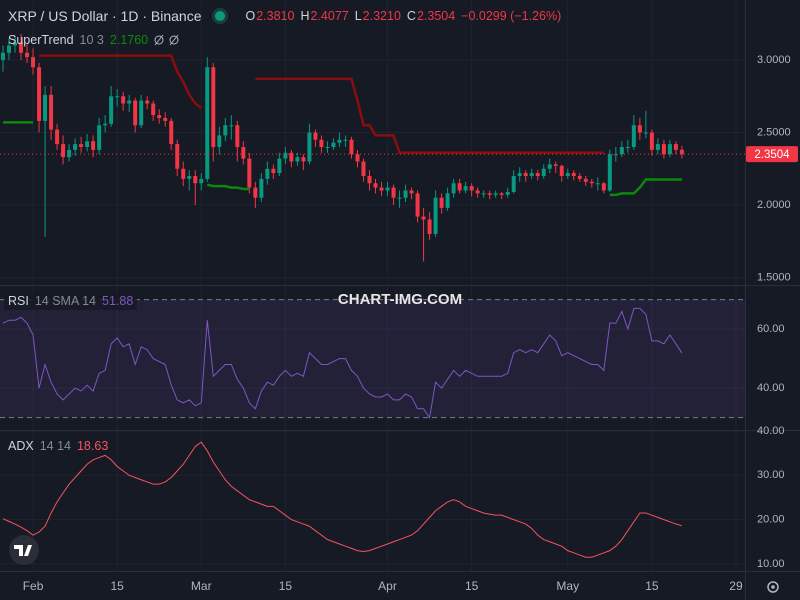  What do you see at coordinates (55, 446) in the screenshot?
I see `indicator-params: 14 14` at bounding box center [55, 446].